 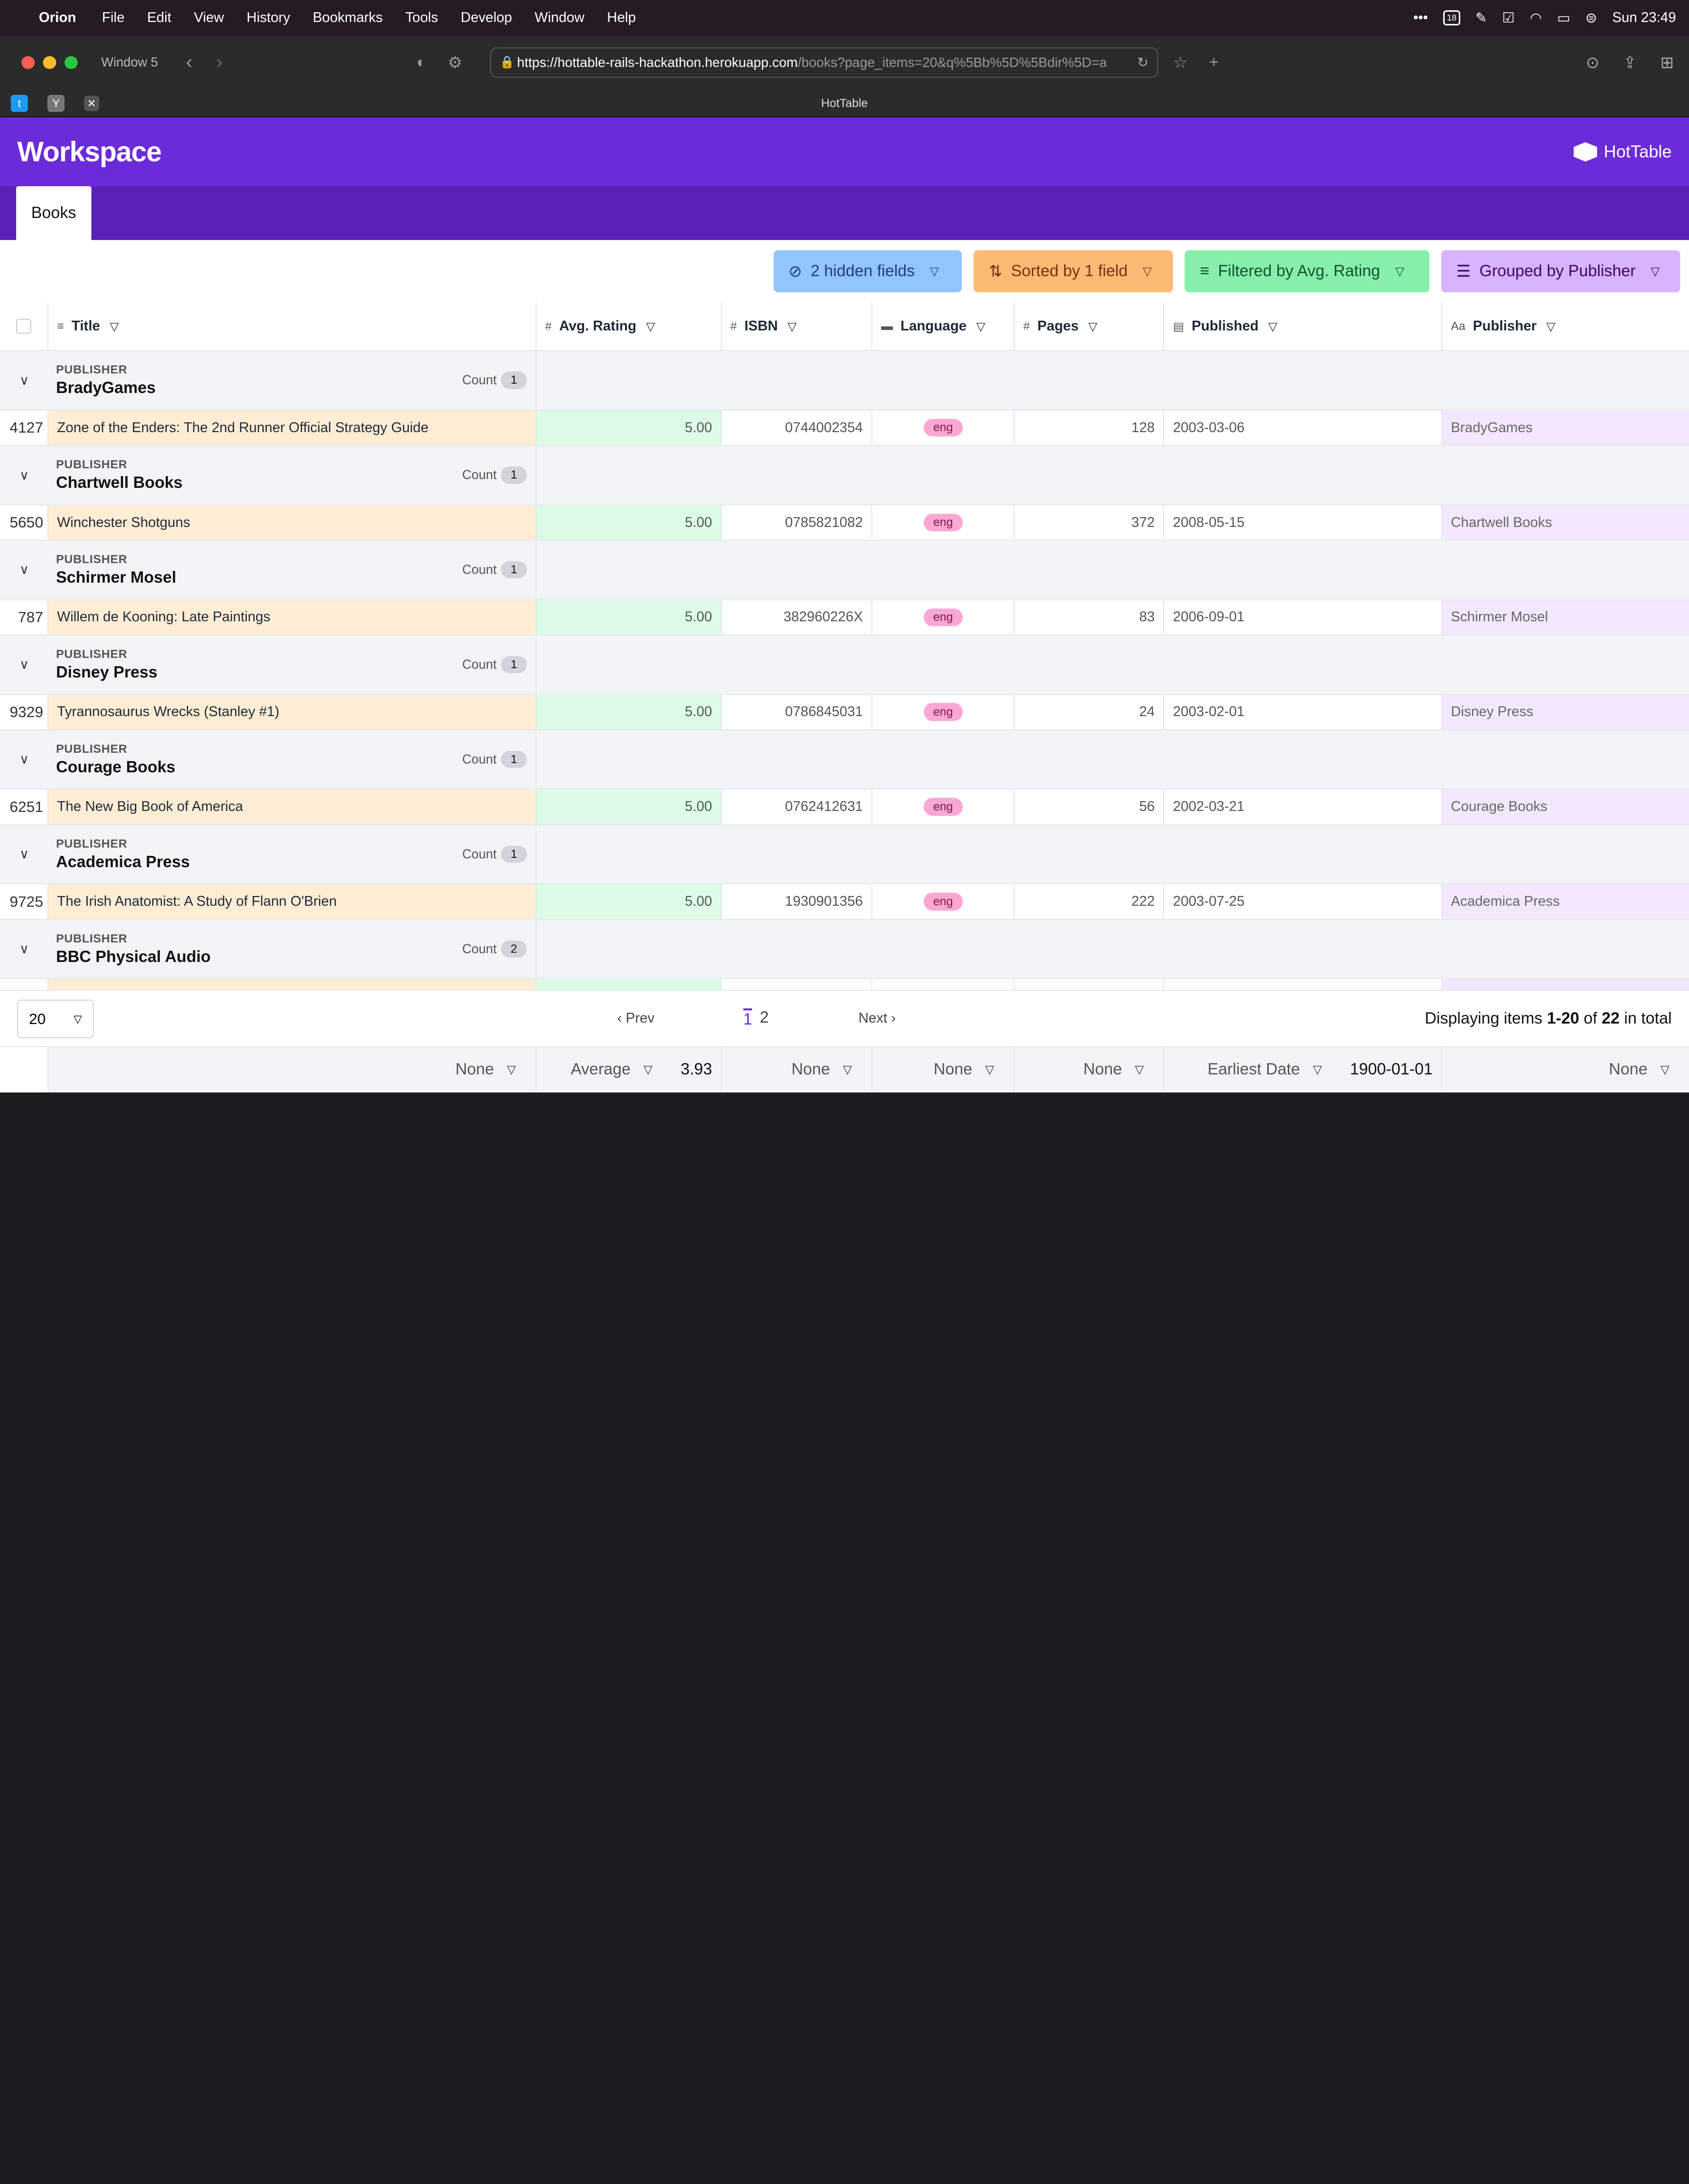 I want to click on cell-title: Willem de Kooning: Late Paintings, so click(x=292, y=617).